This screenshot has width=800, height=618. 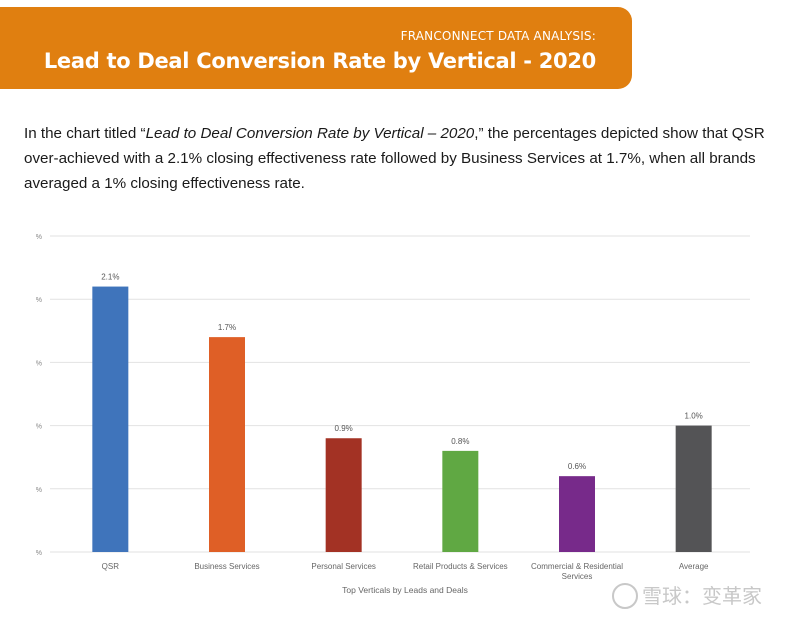 I want to click on data-label: 0.8%, so click(x=460, y=441).